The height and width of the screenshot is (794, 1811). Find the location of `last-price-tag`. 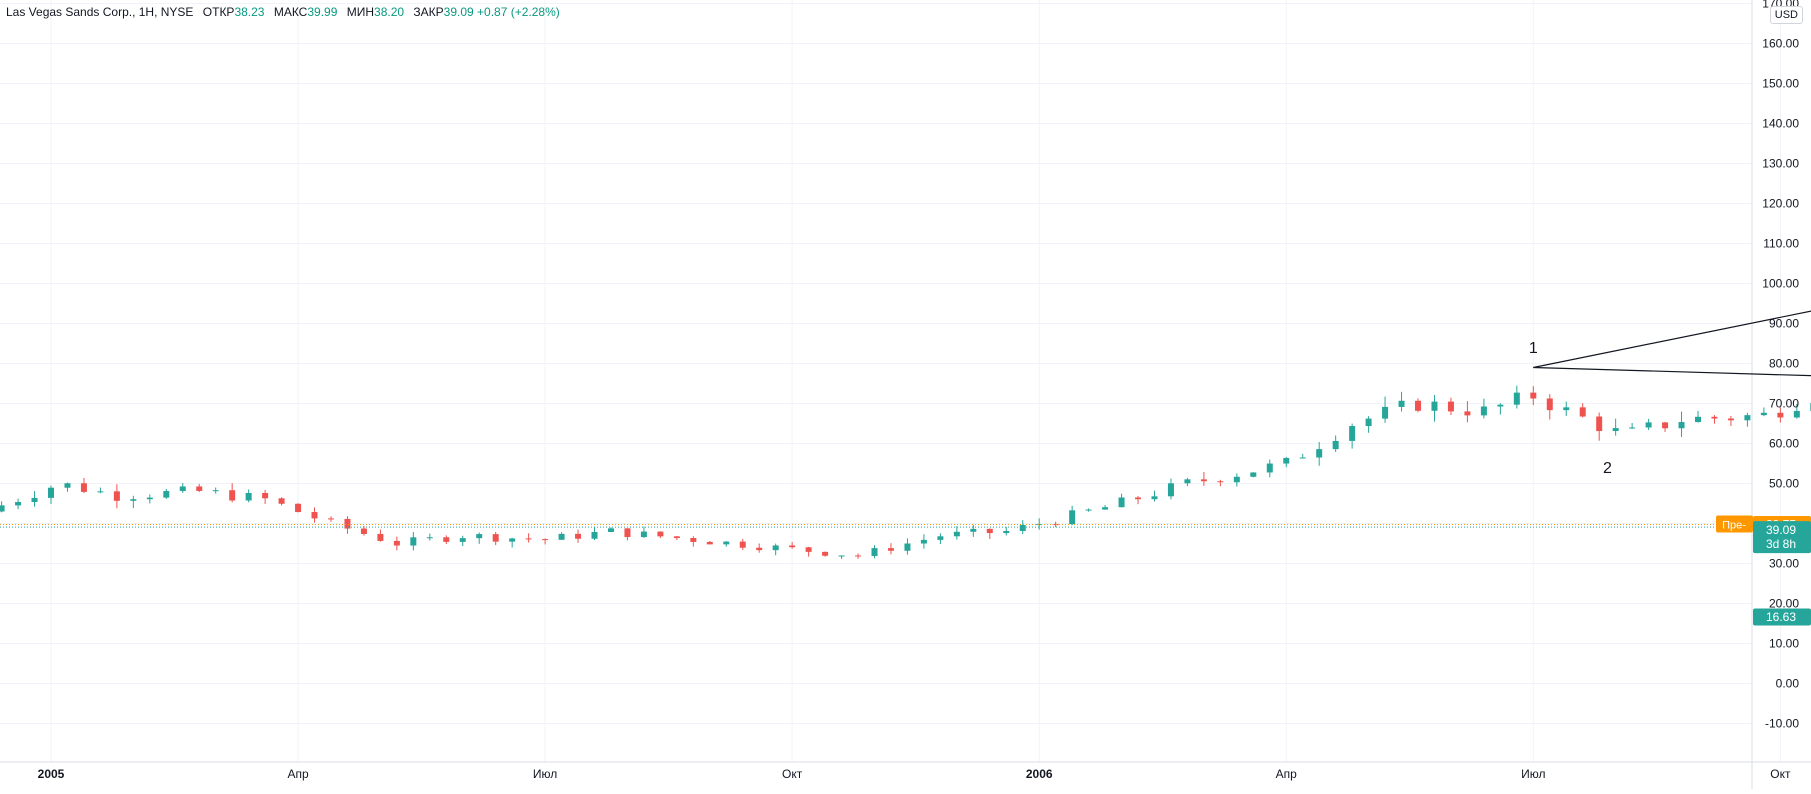

last-price-tag is located at coordinates (1782, 537).